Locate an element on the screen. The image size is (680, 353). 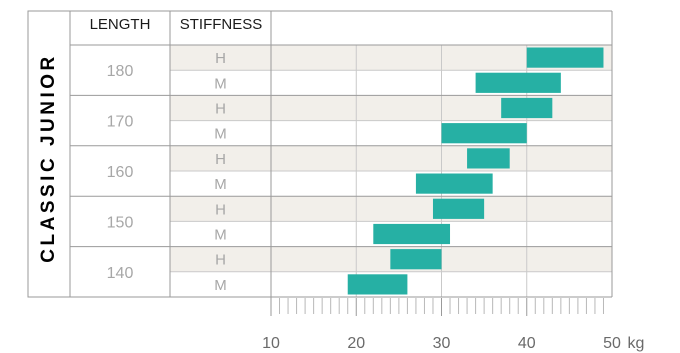
length-label: 160 is located at coordinates (120, 172).